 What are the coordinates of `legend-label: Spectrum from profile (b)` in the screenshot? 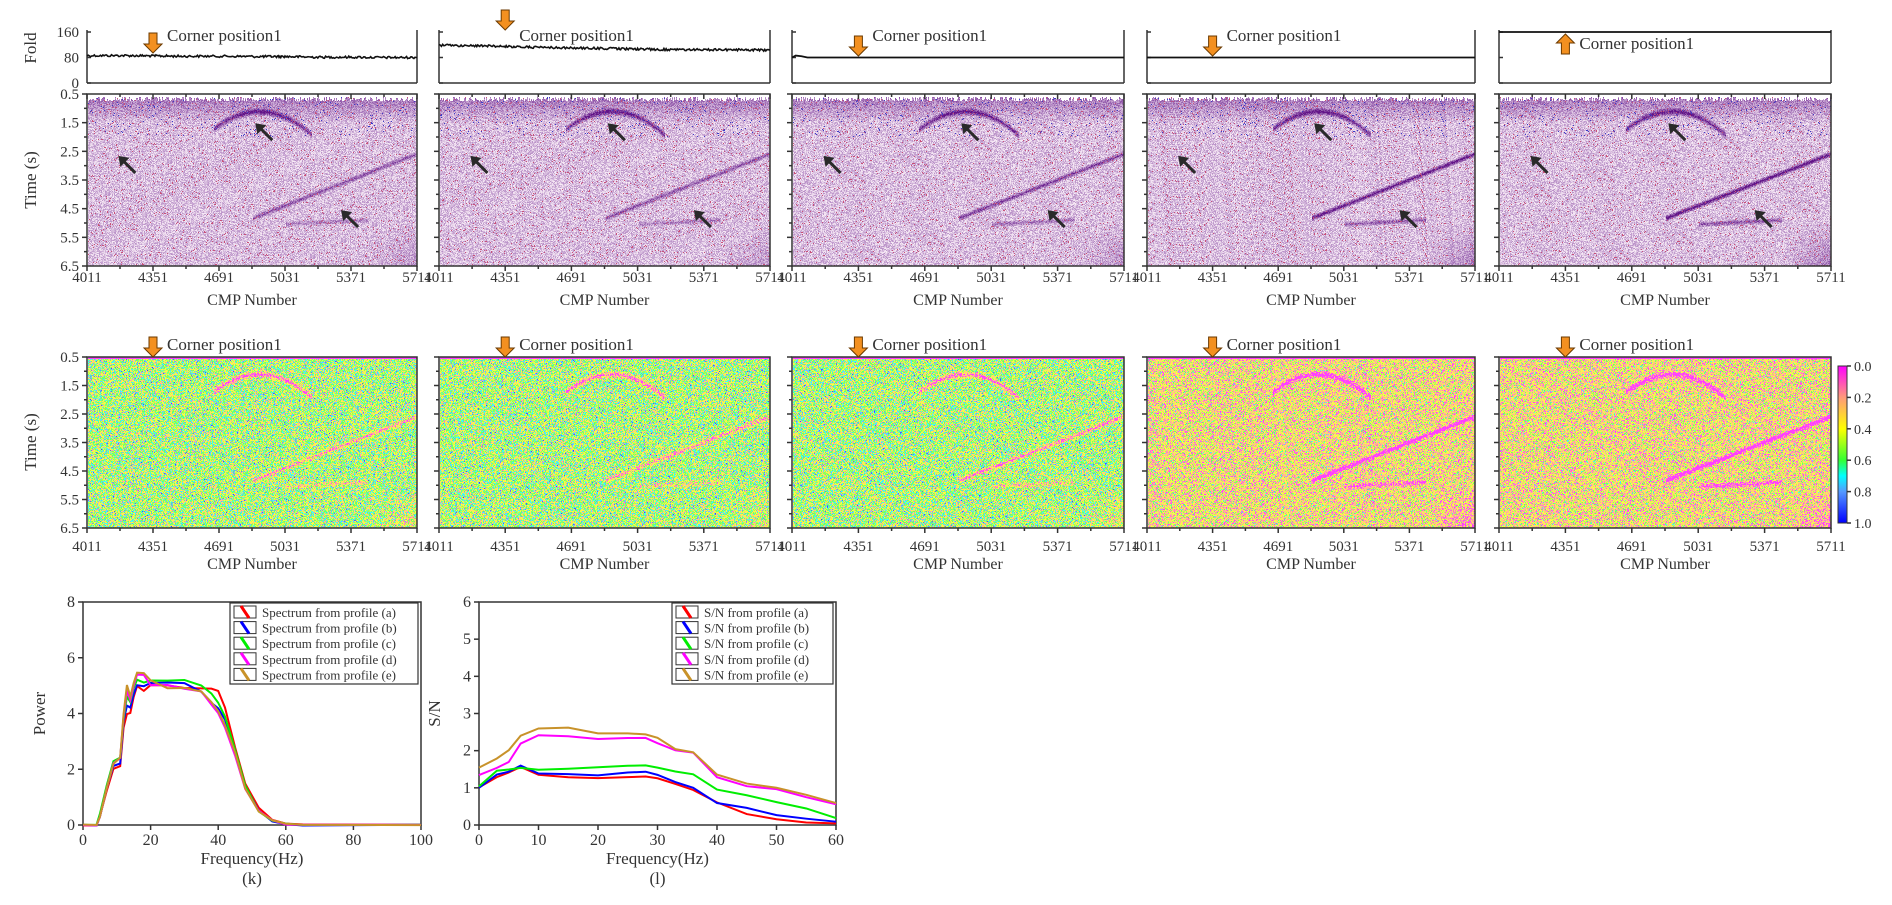 It's located at (329, 628).